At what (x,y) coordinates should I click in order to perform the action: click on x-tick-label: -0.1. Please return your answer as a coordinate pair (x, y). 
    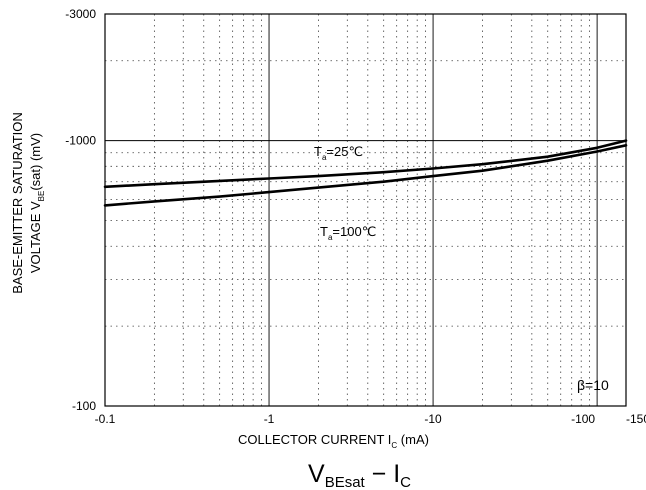
    Looking at the image, I should click on (105, 419).